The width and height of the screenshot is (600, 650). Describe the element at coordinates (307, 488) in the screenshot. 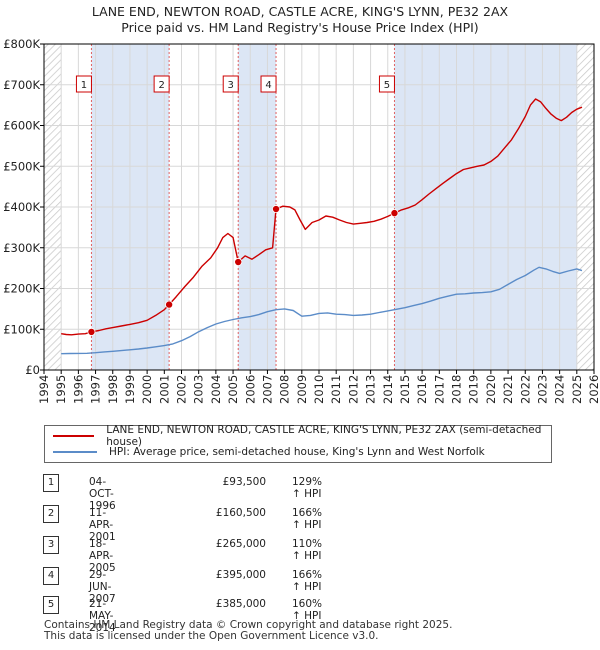

I see `transaction-hpi-change: 129% ↑ HPI` at that location.